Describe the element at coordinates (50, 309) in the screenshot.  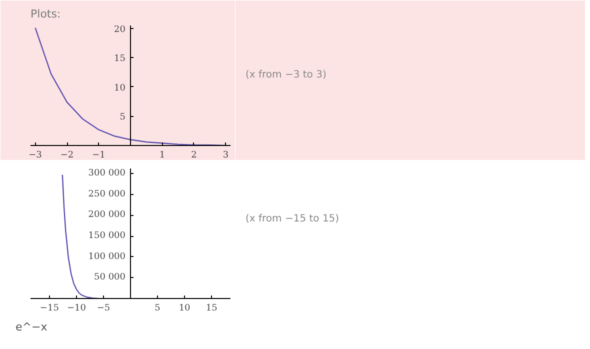
I see `x-tick-label: −15` at that location.